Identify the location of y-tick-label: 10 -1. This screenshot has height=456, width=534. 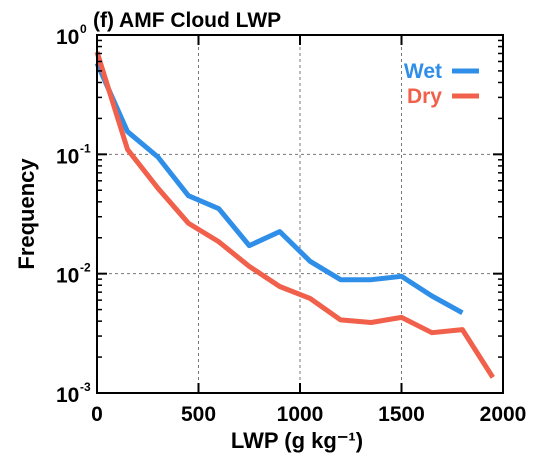
(73, 154).